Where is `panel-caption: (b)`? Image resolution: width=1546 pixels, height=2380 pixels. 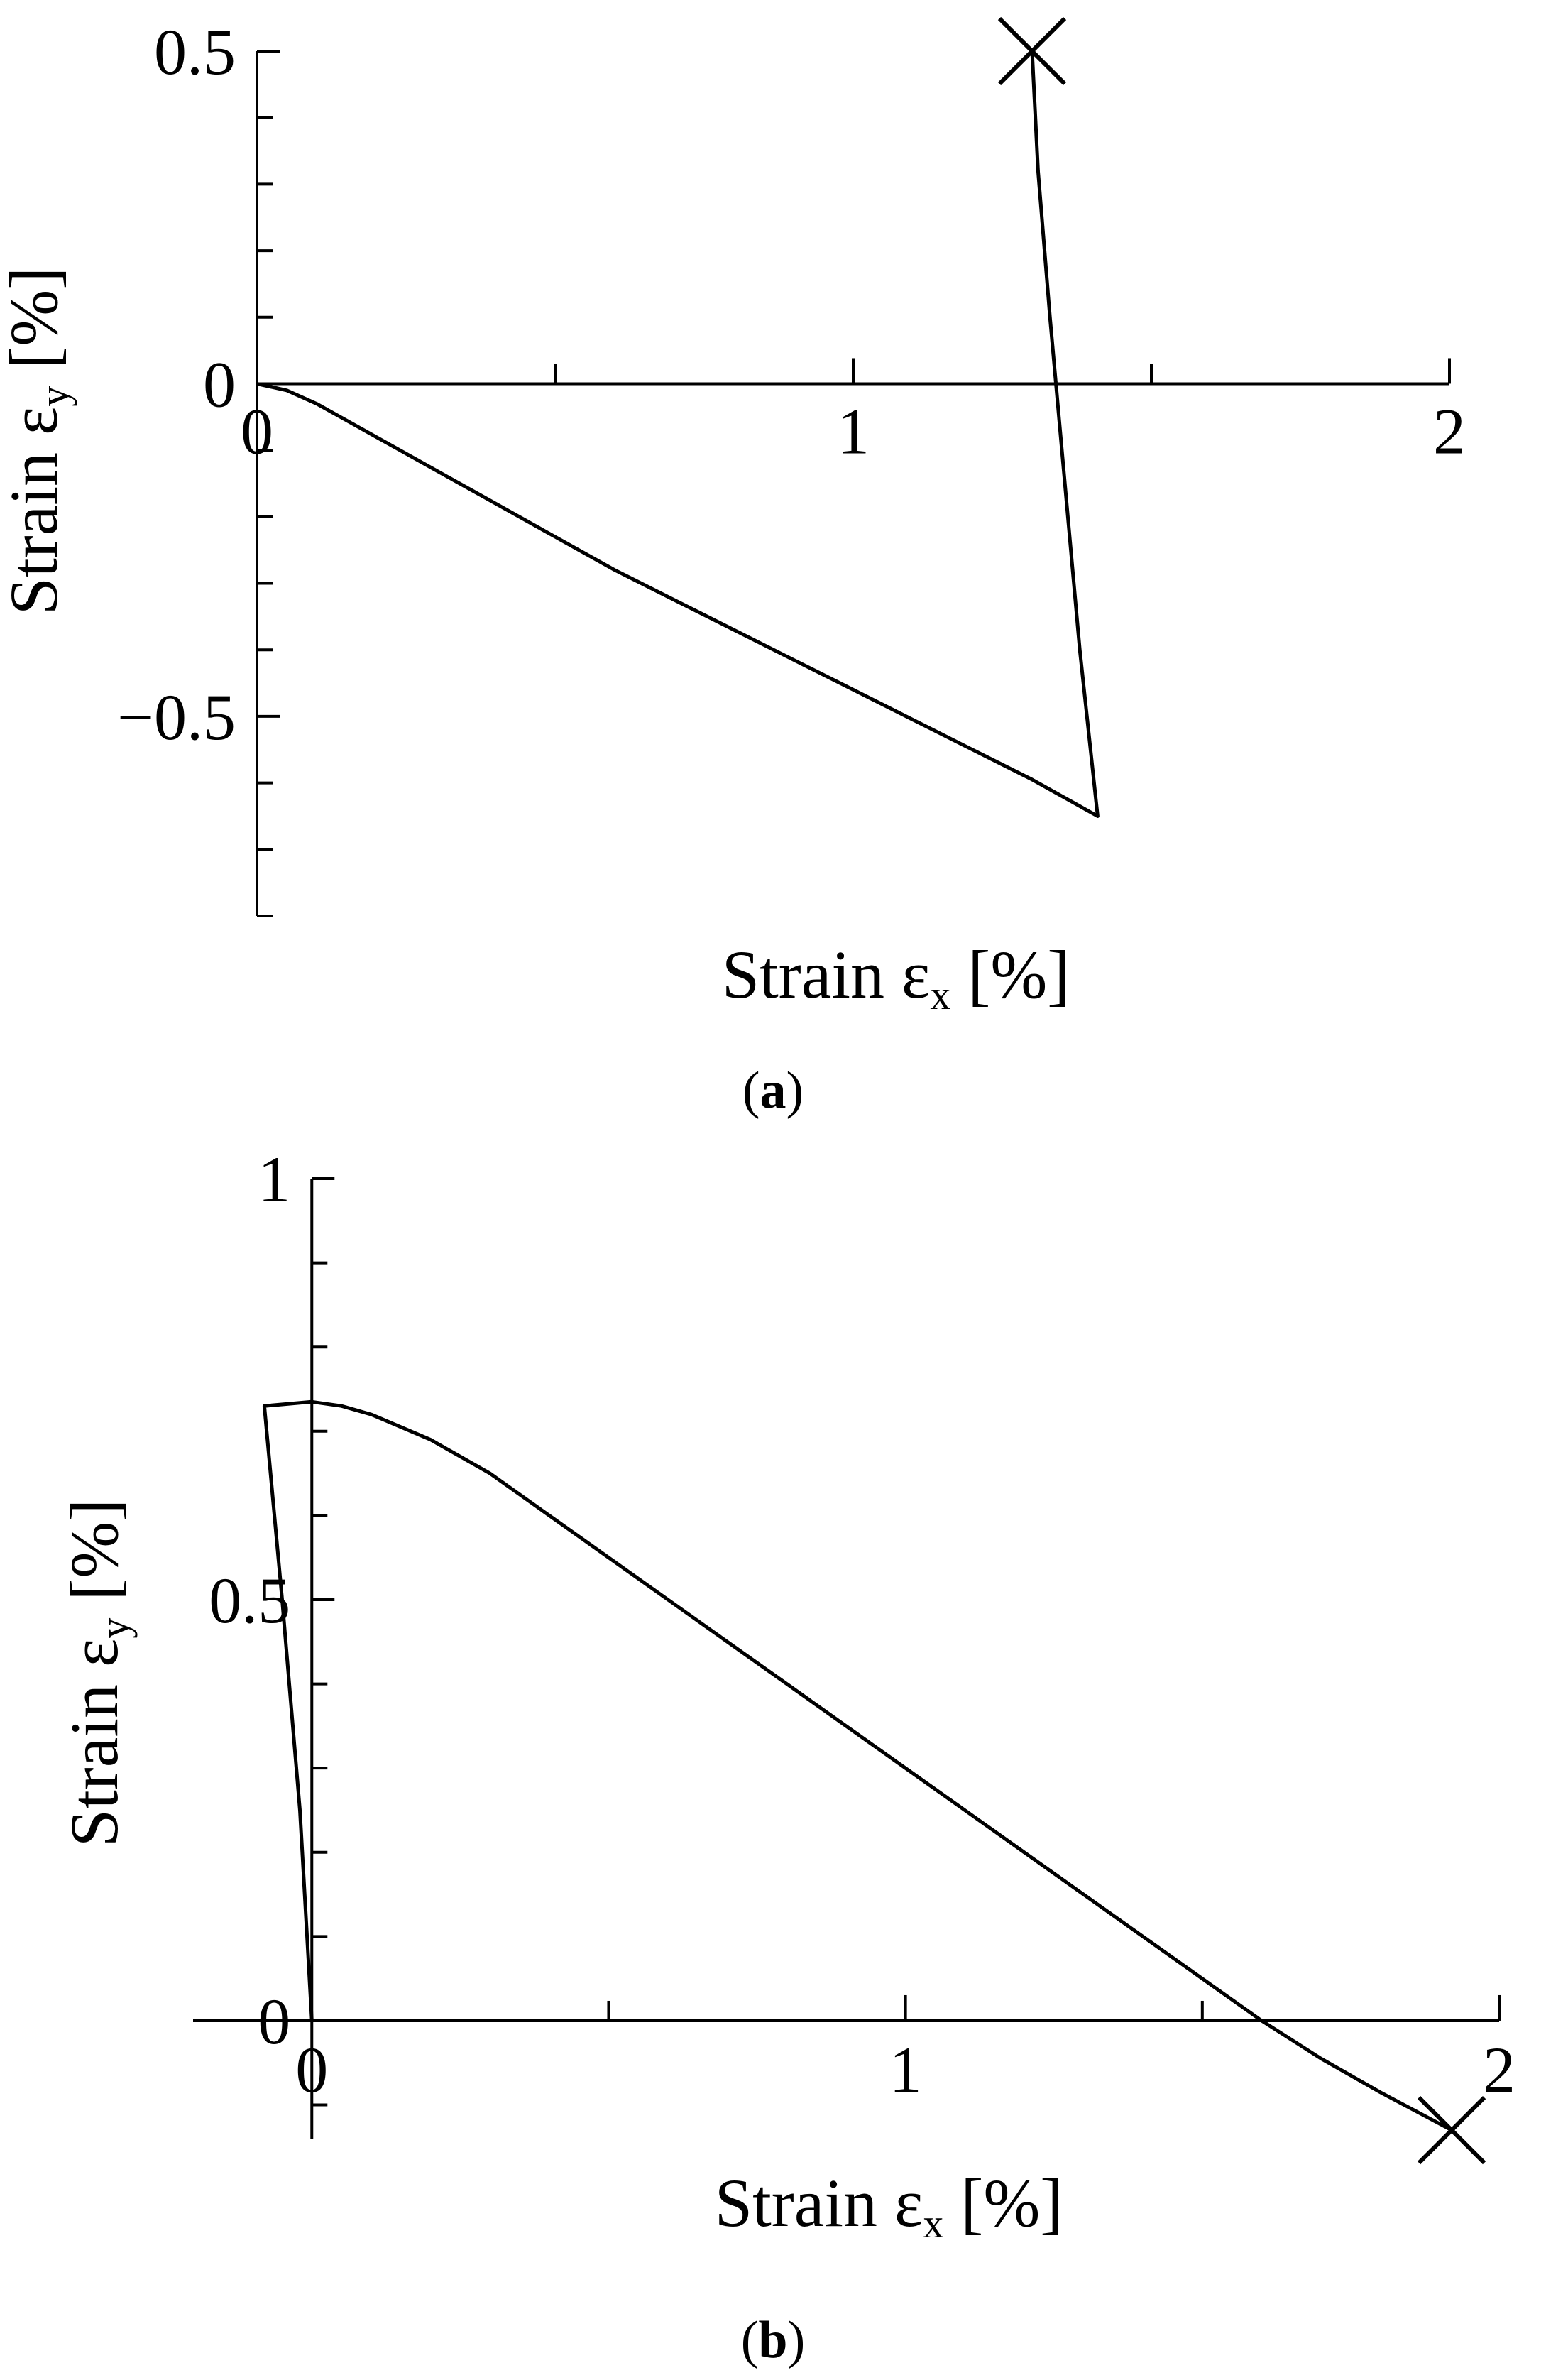
panel-caption: (b) is located at coordinates (773, 2340).